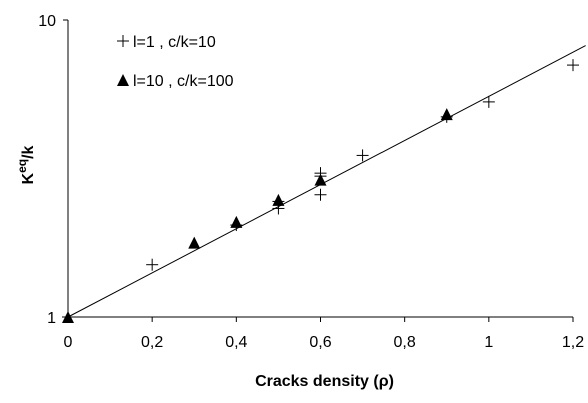  Describe the element at coordinates (51, 318) in the screenshot. I see `y-tick-label: 1` at that location.